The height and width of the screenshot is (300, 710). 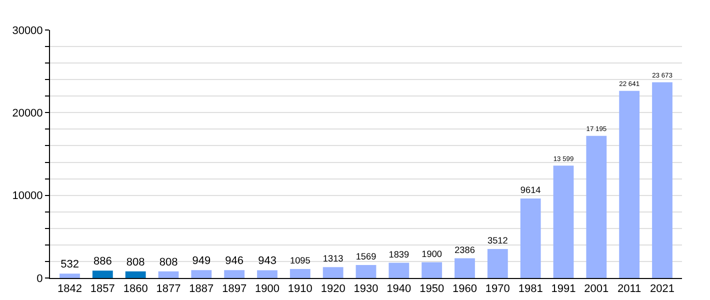 What do you see at coordinates (234, 289) in the screenshot?
I see `x-tick-label: 1897` at bounding box center [234, 289].